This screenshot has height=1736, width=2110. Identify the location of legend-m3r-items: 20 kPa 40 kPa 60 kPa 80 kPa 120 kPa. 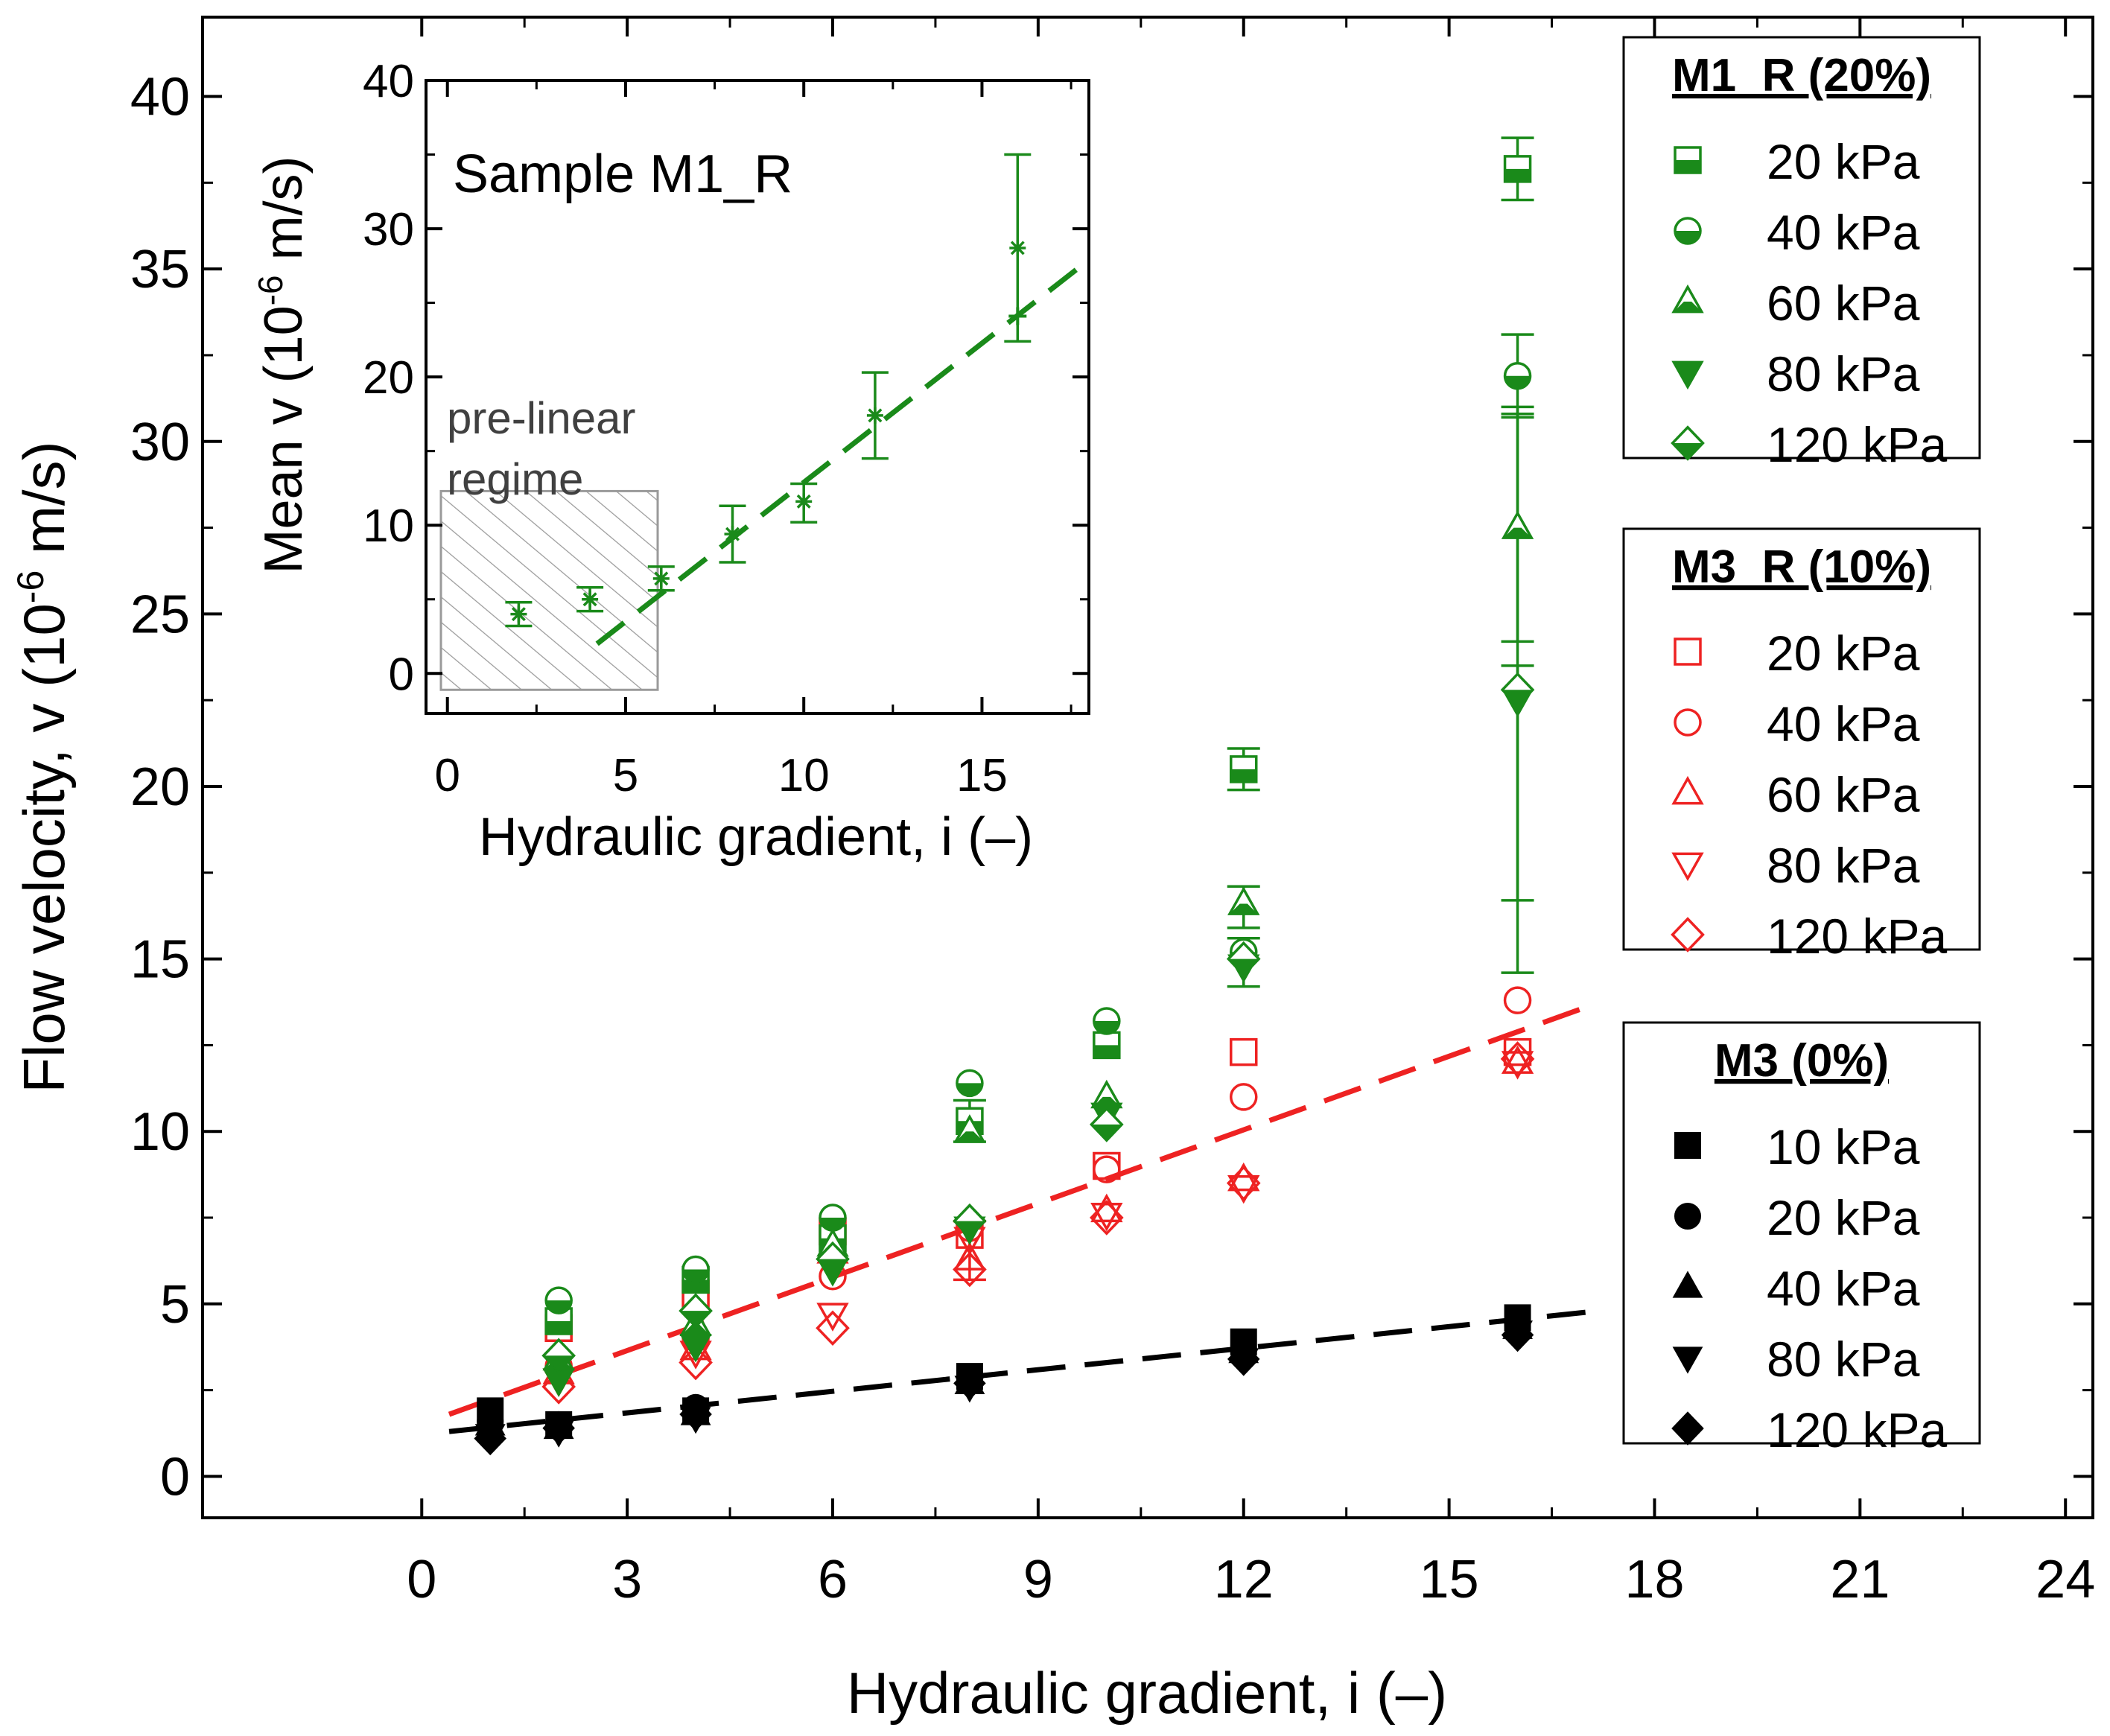
(1809, 795).